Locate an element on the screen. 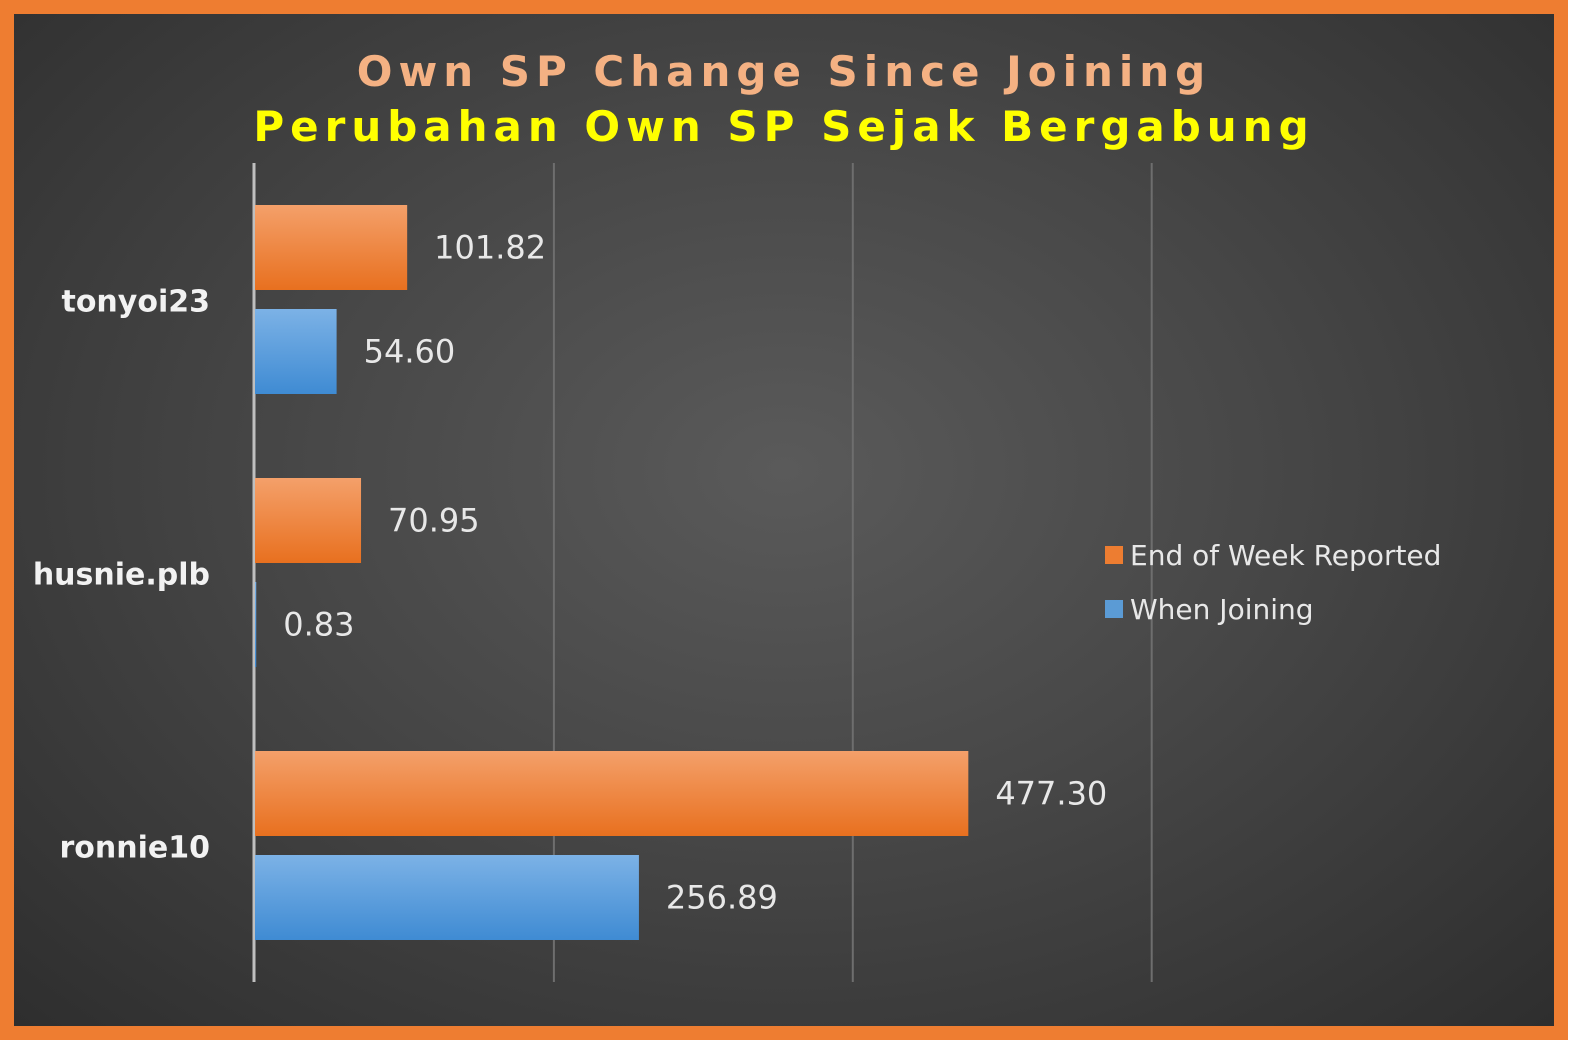 The width and height of the screenshot is (1591, 1054). bar-when-joining-ronnie10 is located at coordinates (447, 897).